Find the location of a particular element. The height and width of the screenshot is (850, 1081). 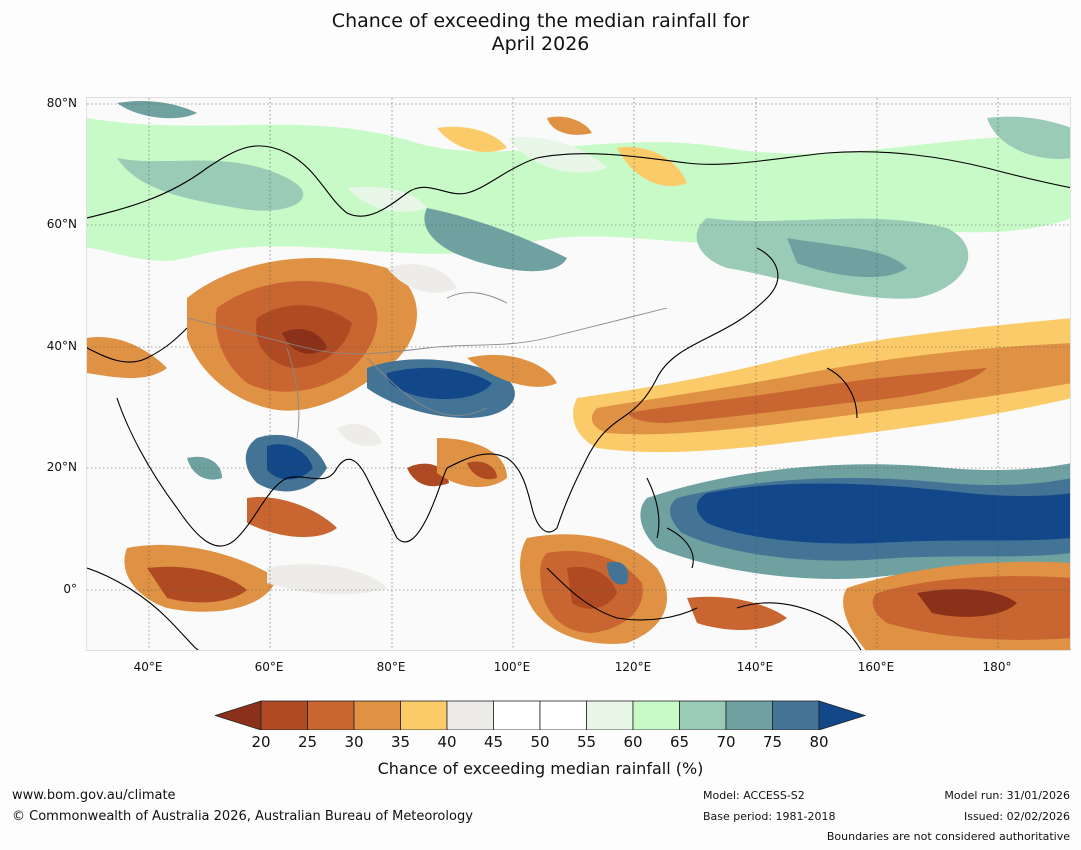

lat-label-60n: 60°N is located at coordinates (61, 224).